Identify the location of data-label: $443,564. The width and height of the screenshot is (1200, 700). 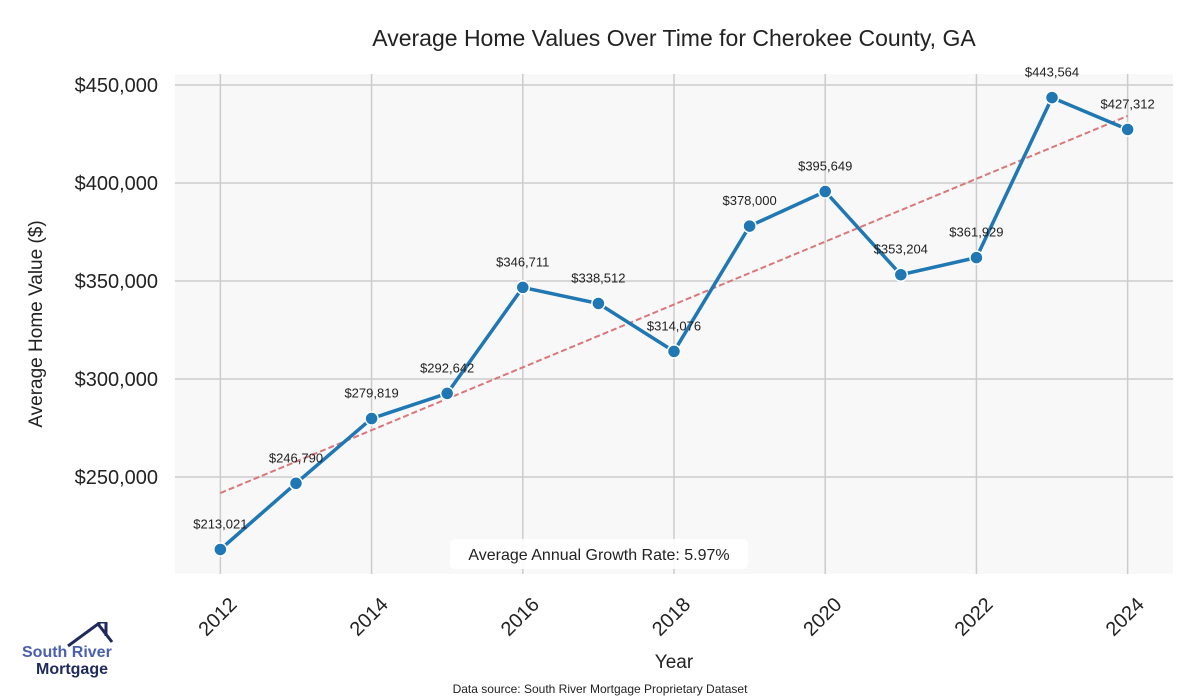
(1052, 72).